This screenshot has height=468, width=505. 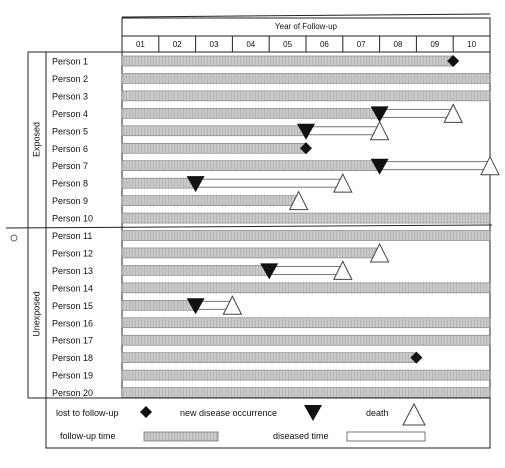 What do you see at coordinates (214, 44) in the screenshot?
I see `year-label: 03` at bounding box center [214, 44].